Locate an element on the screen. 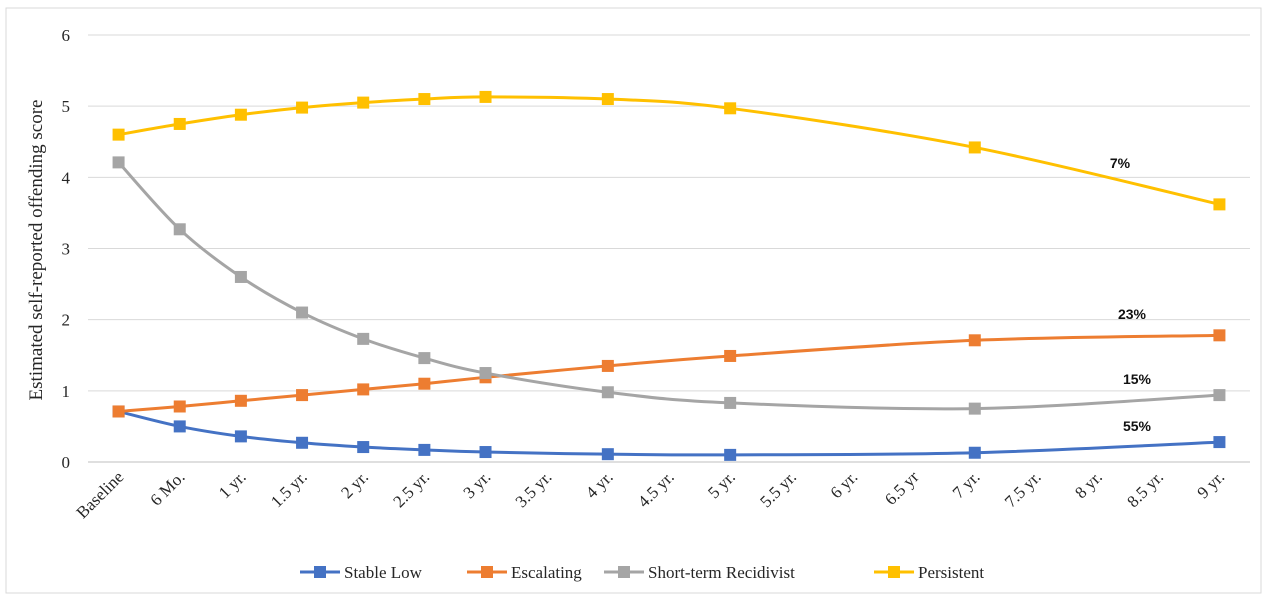 The image size is (1267, 599). y-tick-label: 3 is located at coordinates (66, 249).